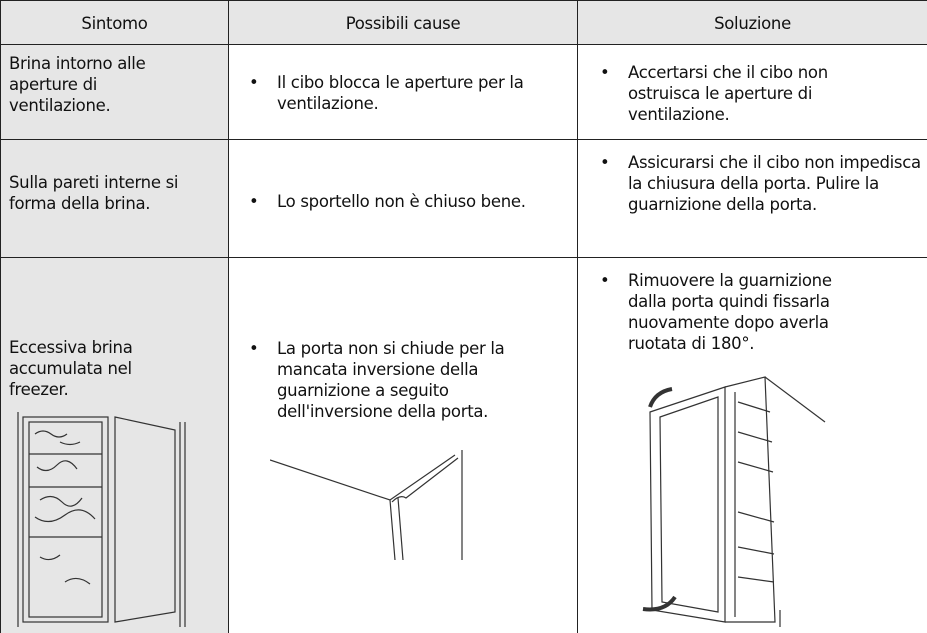  I want to click on header-text: Soluzione, so click(752, 23).